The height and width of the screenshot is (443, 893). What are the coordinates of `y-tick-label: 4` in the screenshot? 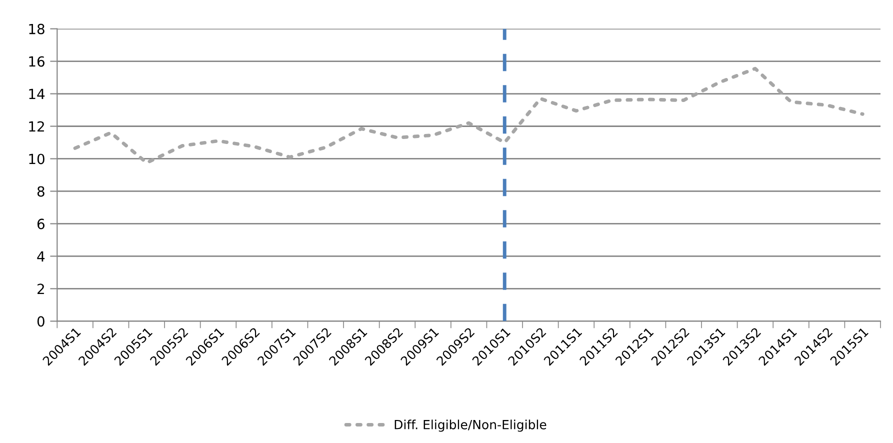 It's located at (41, 256).